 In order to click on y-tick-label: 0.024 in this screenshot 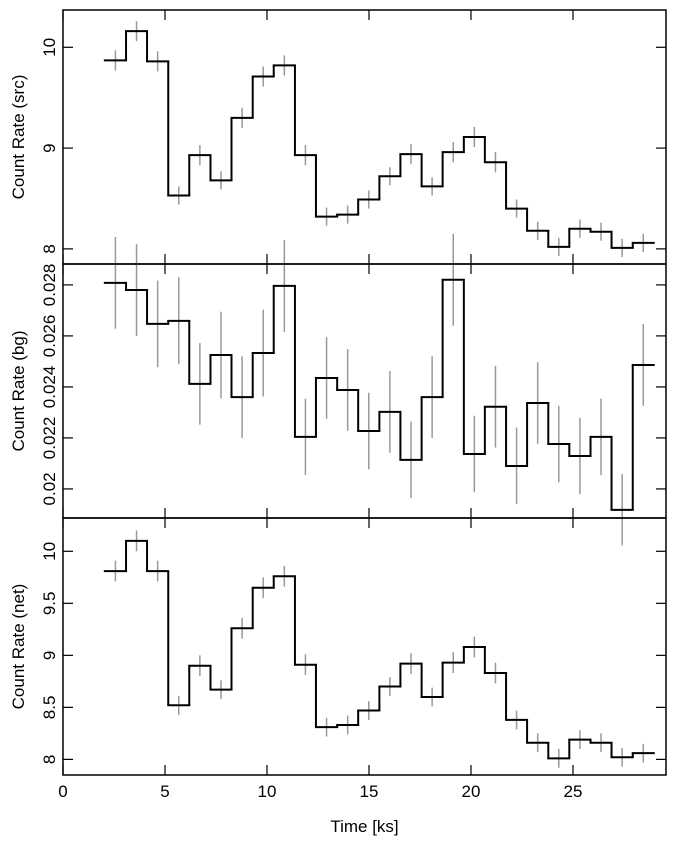, I will do `click(49, 387)`.